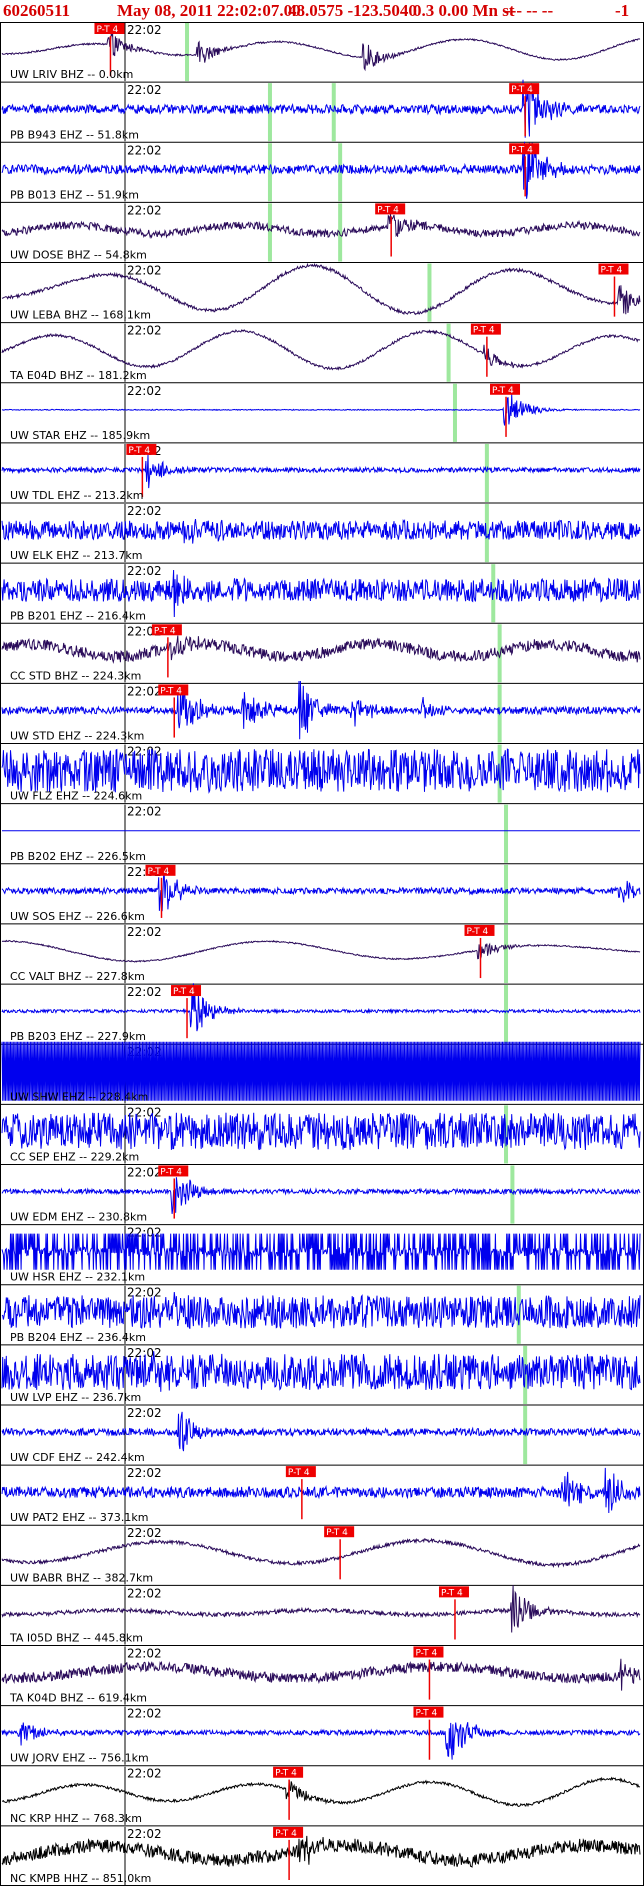 This screenshot has height=1886, width=644. What do you see at coordinates (78, 1337) in the screenshot?
I see `station-label: PB B204 EHZ -- 236.4km` at bounding box center [78, 1337].